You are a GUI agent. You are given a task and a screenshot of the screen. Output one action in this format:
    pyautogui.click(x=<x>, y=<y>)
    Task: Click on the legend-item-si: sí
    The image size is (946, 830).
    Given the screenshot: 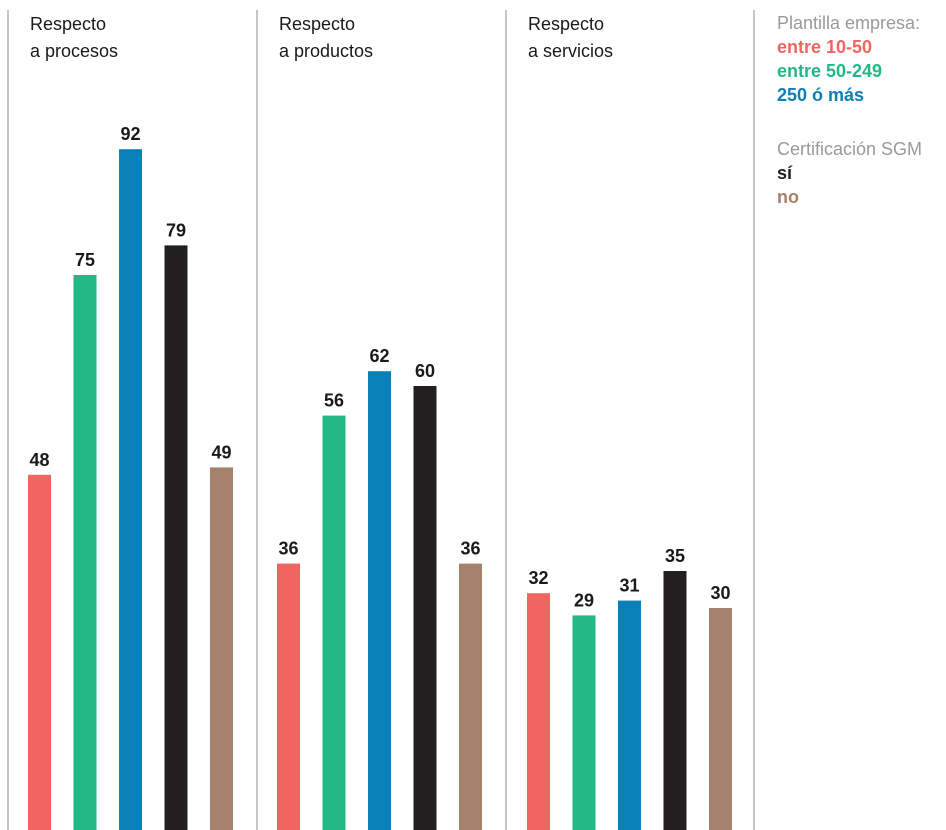 What is the action you would take?
    pyautogui.click(x=785, y=173)
    